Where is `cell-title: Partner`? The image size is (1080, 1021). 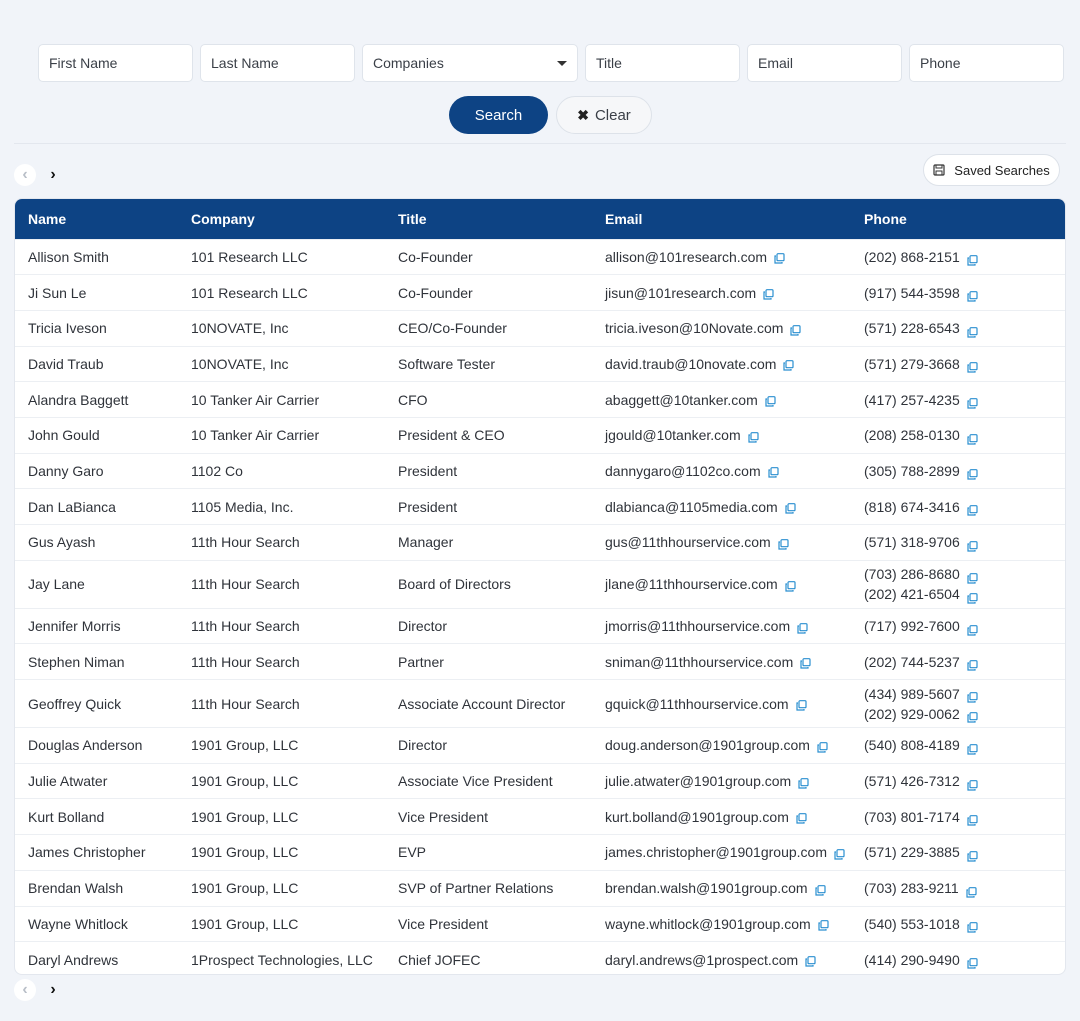
cell-title: Partner is located at coordinates (488, 661).